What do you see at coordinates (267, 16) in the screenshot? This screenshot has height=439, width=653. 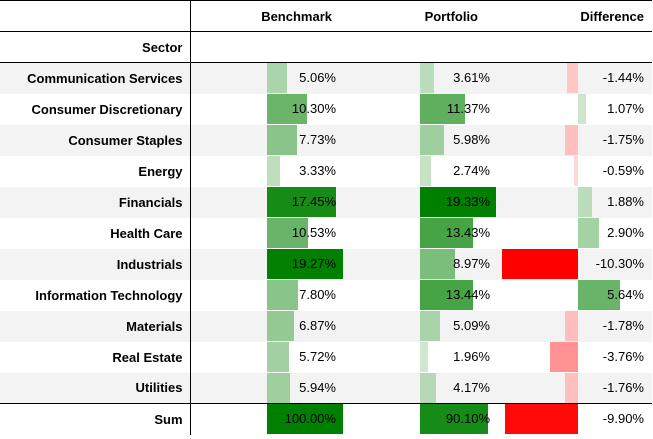 I see `header-benchmark: Benchmark` at bounding box center [267, 16].